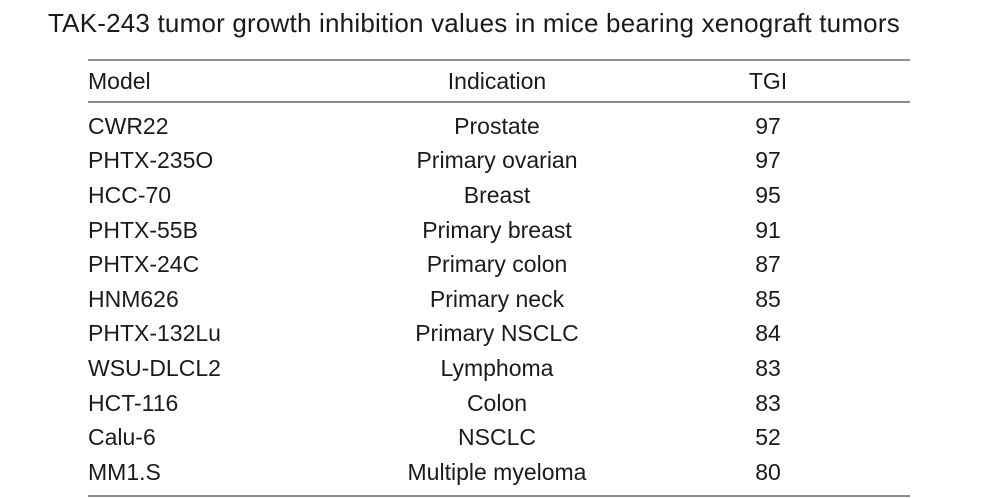 Image resolution: width=1000 pixels, height=498 pixels. I want to click on indication-cell: Primary breast, so click(497, 229).